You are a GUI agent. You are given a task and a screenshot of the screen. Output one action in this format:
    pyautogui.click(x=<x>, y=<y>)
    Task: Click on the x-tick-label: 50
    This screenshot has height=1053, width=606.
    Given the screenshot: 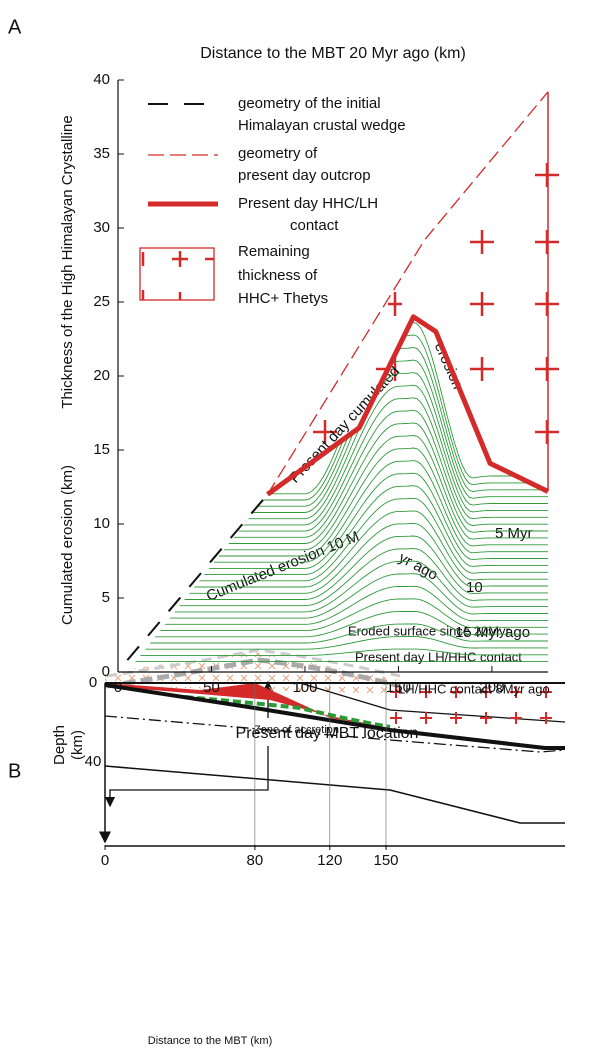 What is the action you would take?
    pyautogui.click(x=211, y=687)
    